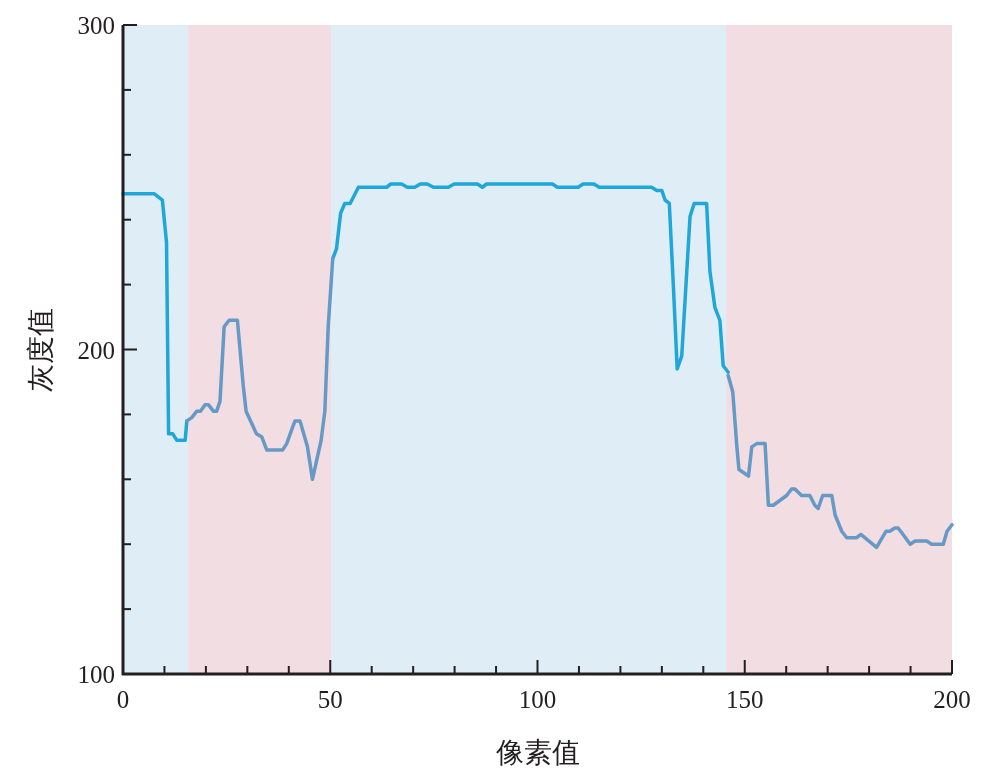 The image size is (1001, 780). What do you see at coordinates (96, 350) in the screenshot?
I see `y-tick-label: 200` at bounding box center [96, 350].